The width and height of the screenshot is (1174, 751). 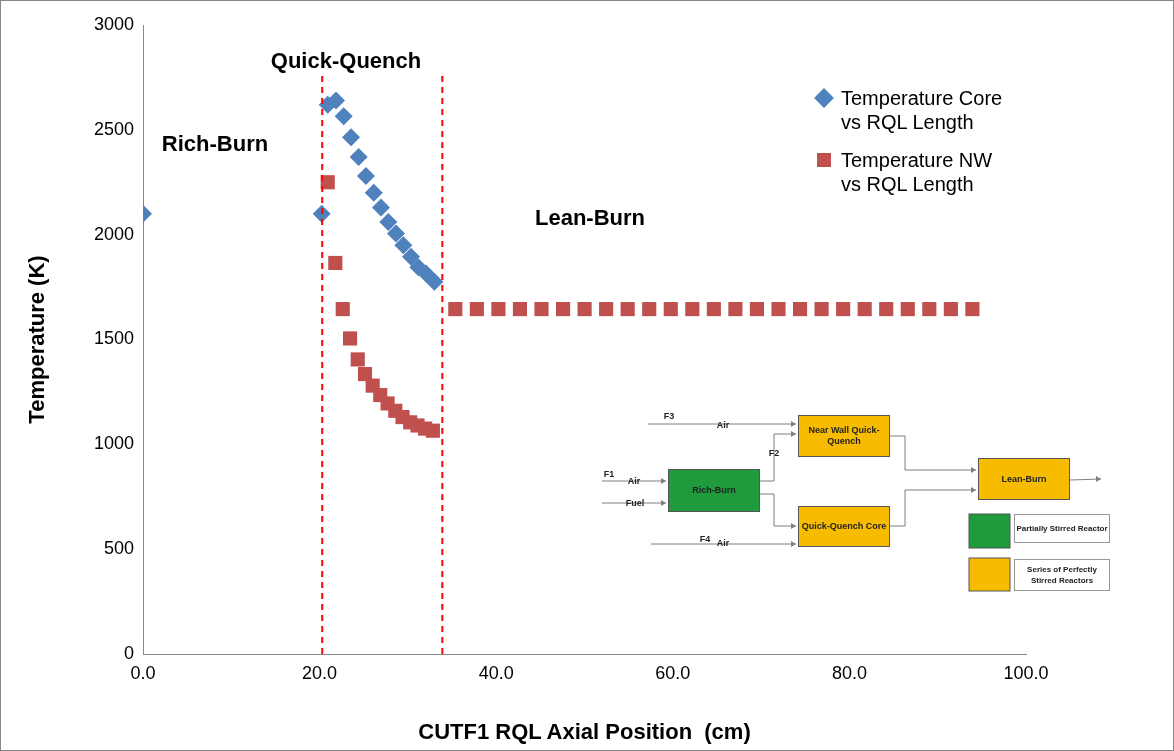 I want to click on x-tick-label: 60.0, so click(x=673, y=672).